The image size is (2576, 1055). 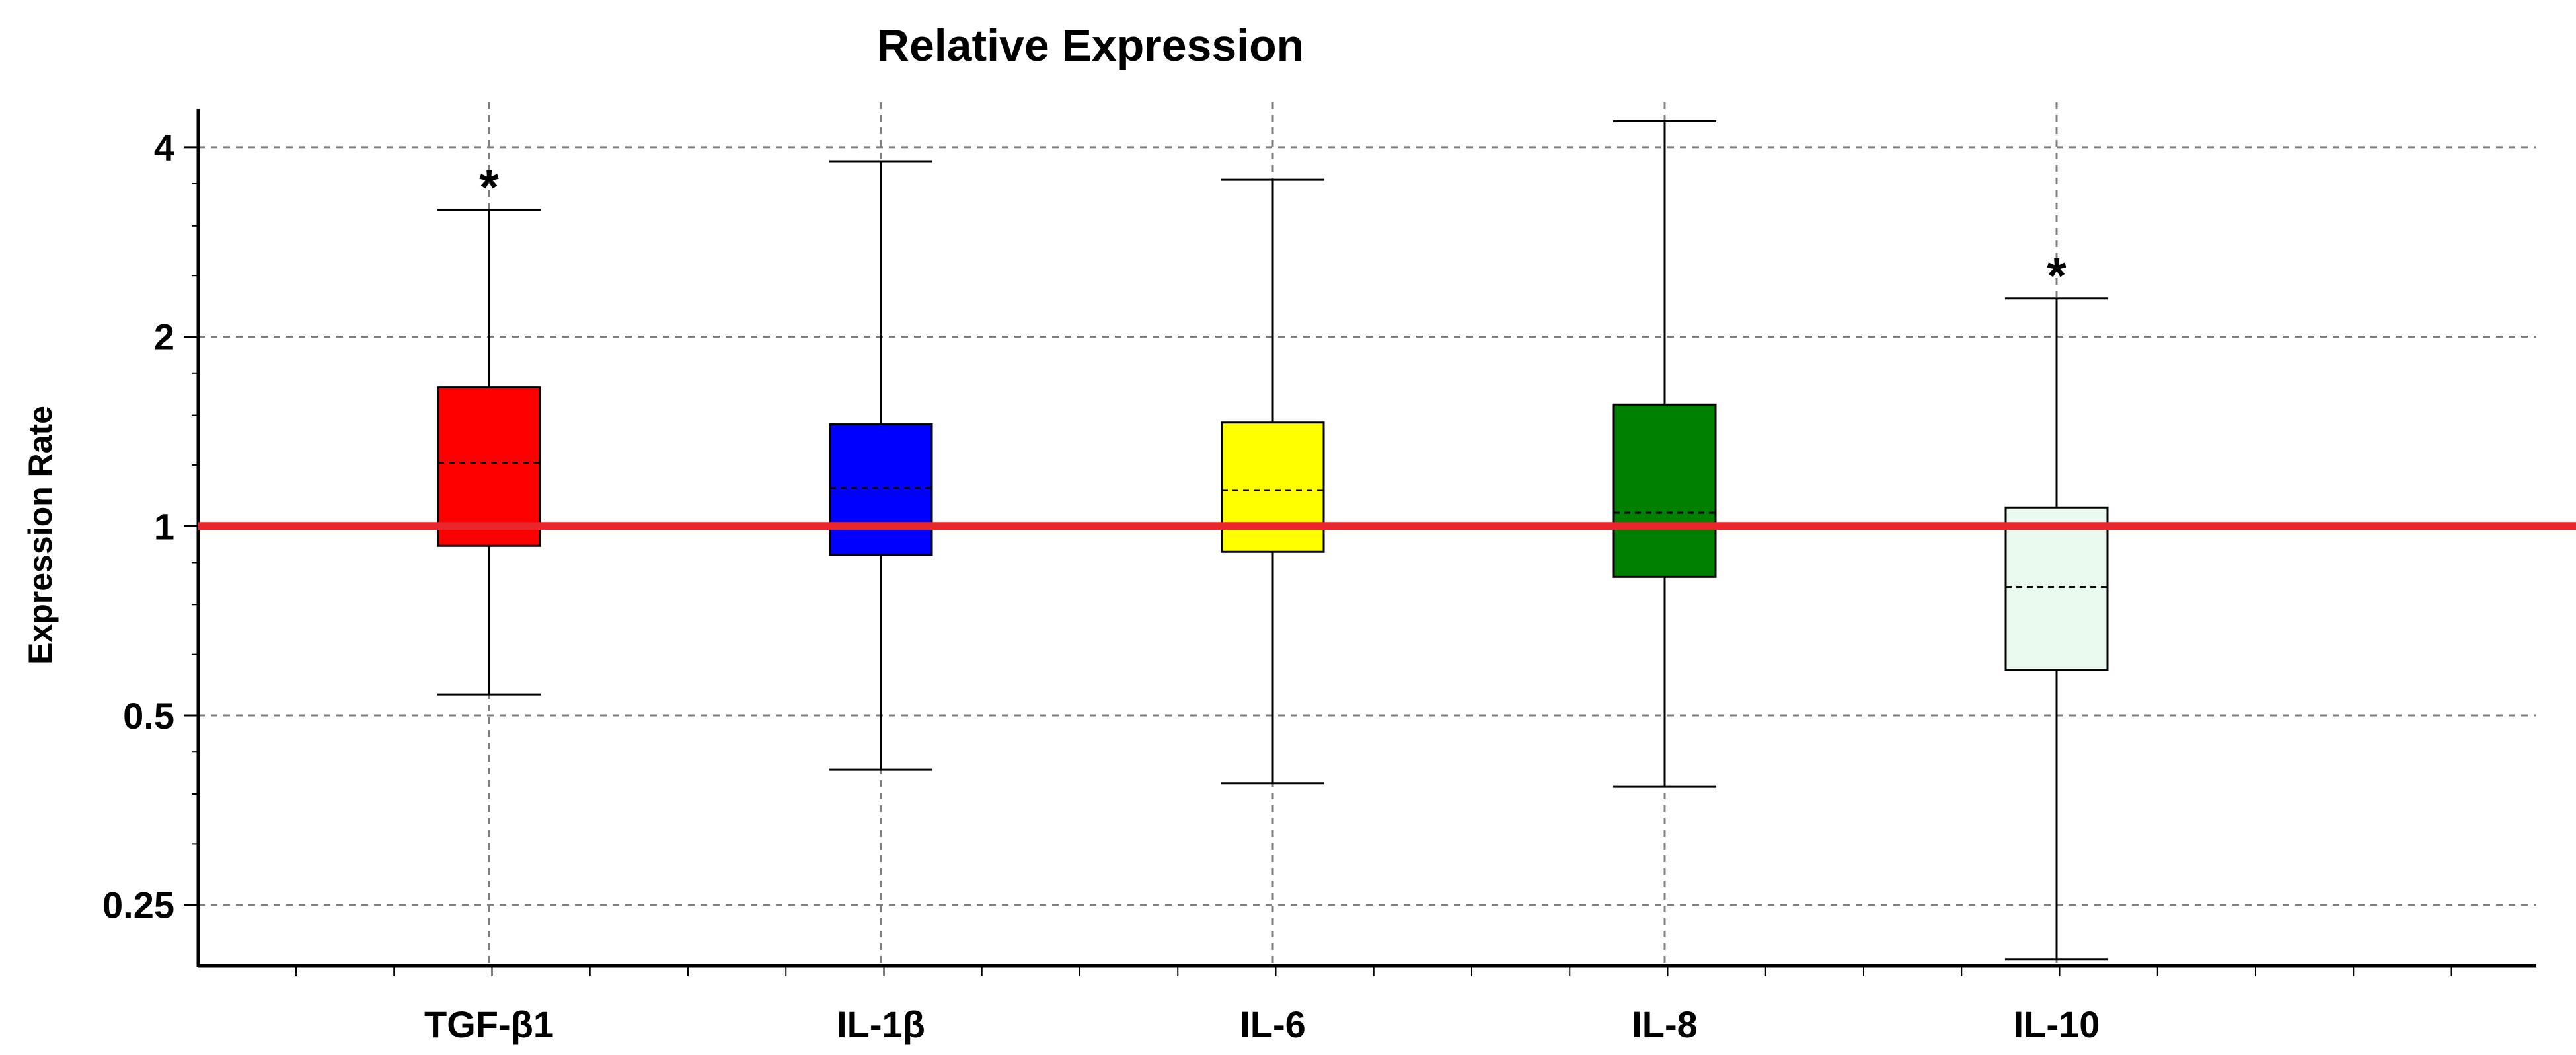 What do you see at coordinates (138, 905) in the screenshot?
I see `y-tick-label: 0.25` at bounding box center [138, 905].